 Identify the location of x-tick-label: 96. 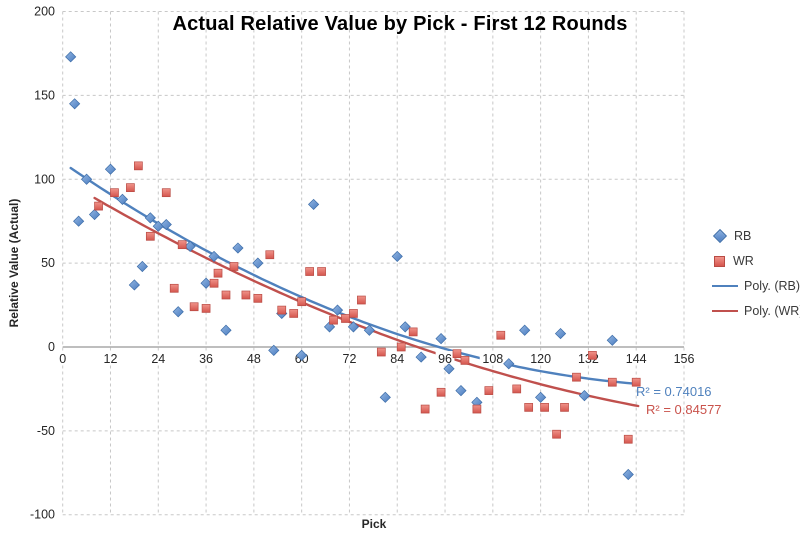
(445, 359).